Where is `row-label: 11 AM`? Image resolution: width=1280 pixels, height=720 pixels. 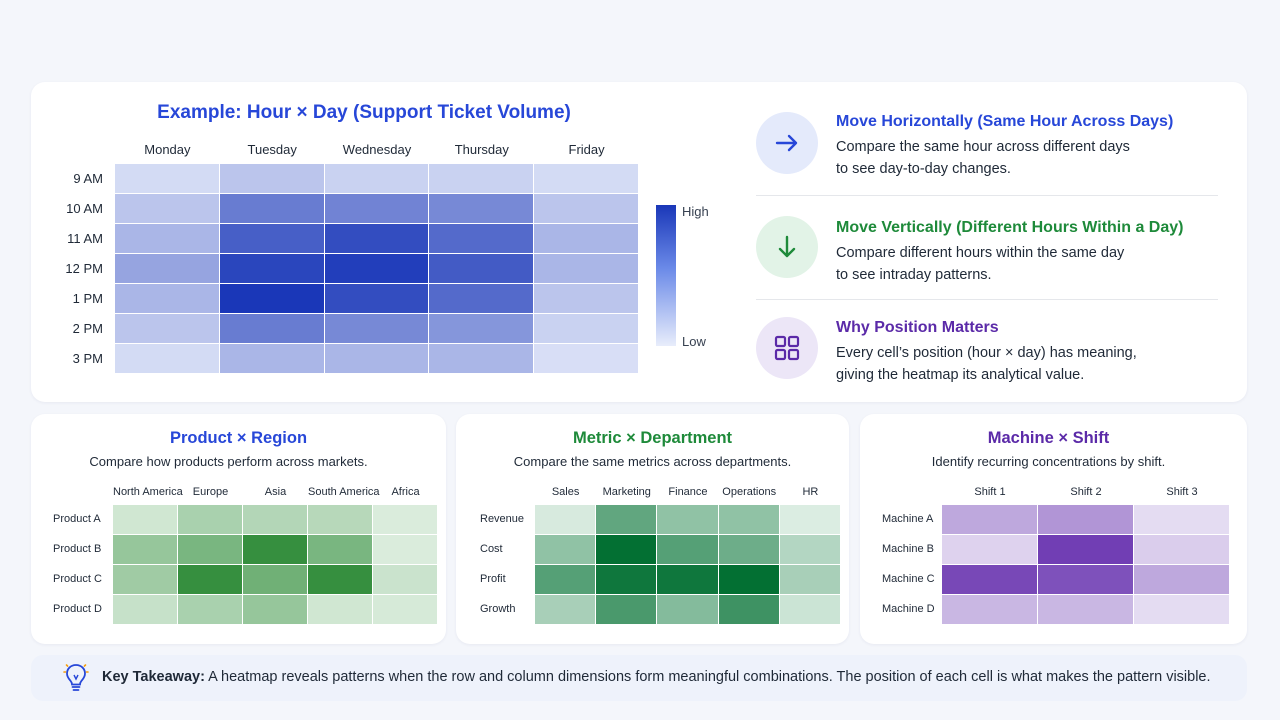
row-label: 11 AM is located at coordinates (85, 238).